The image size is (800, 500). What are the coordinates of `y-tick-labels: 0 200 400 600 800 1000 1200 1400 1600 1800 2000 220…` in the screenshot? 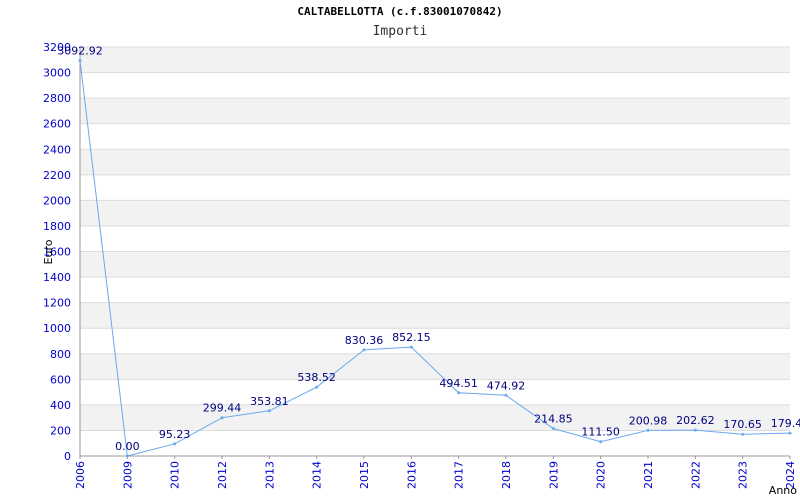 It's located at (57, 252).